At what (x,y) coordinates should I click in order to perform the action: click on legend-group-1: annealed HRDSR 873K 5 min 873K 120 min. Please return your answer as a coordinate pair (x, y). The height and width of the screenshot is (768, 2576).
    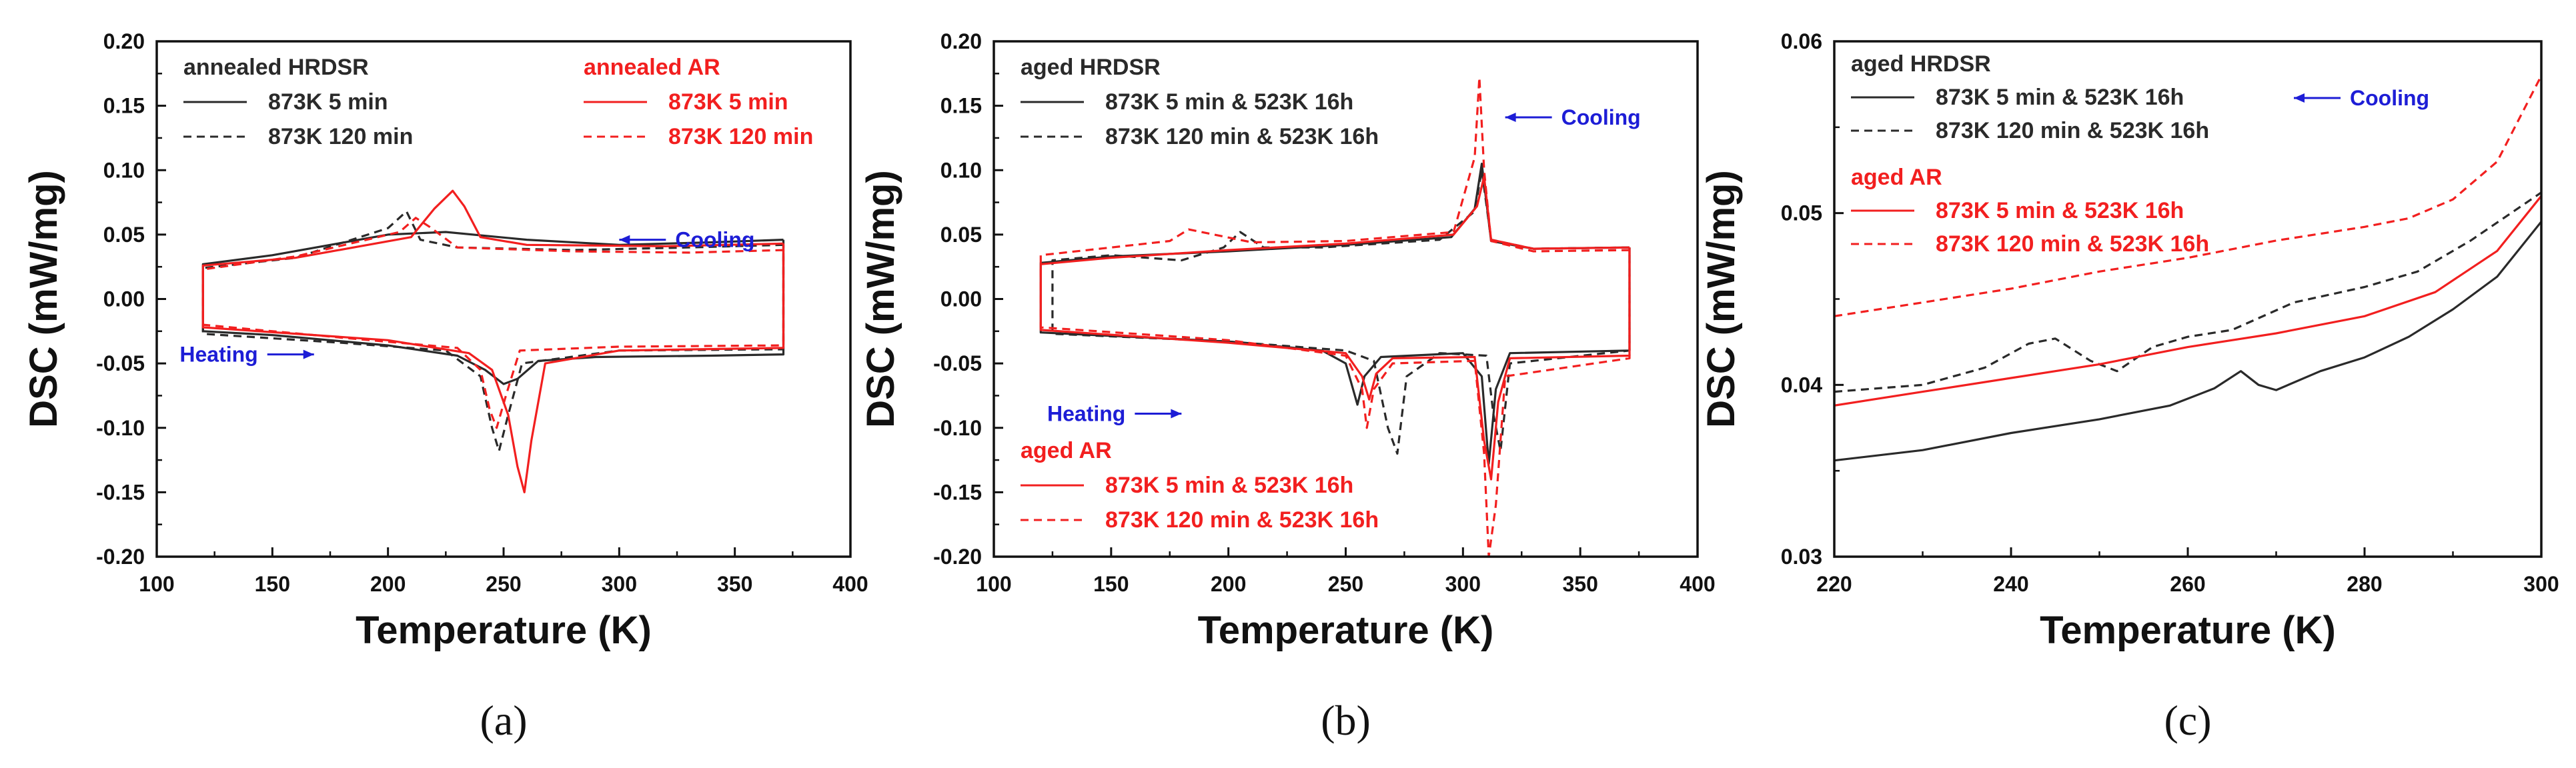
    Looking at the image, I should click on (298, 102).